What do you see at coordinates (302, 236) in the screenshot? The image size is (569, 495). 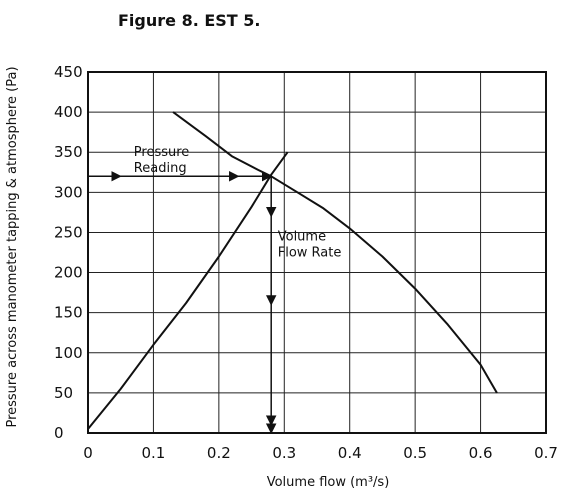 I see `annotation-label: Volume` at bounding box center [302, 236].